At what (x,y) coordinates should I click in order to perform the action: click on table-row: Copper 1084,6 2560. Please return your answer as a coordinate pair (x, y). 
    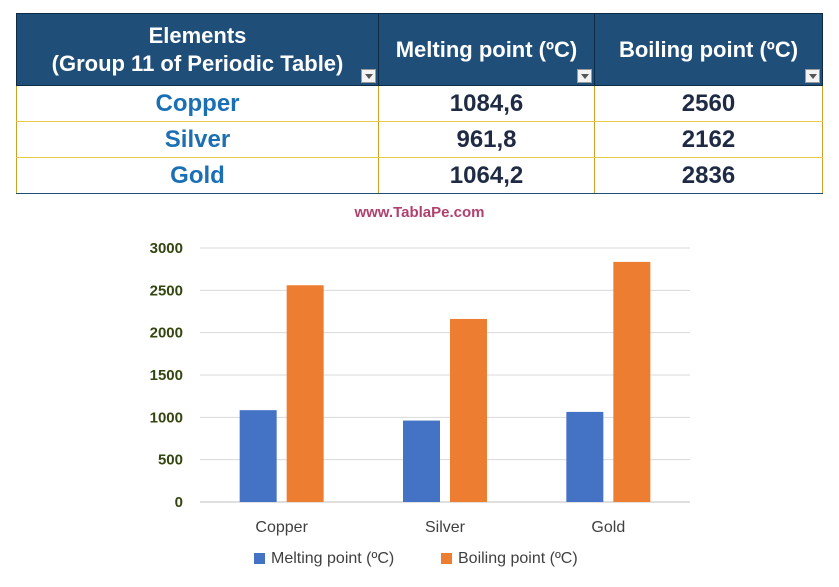
    Looking at the image, I should click on (419, 103).